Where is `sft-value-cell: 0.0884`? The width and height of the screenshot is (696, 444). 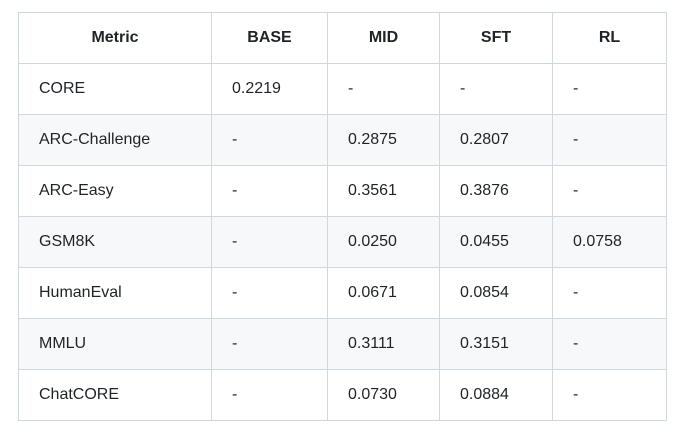 sft-value-cell: 0.0884 is located at coordinates (496, 395).